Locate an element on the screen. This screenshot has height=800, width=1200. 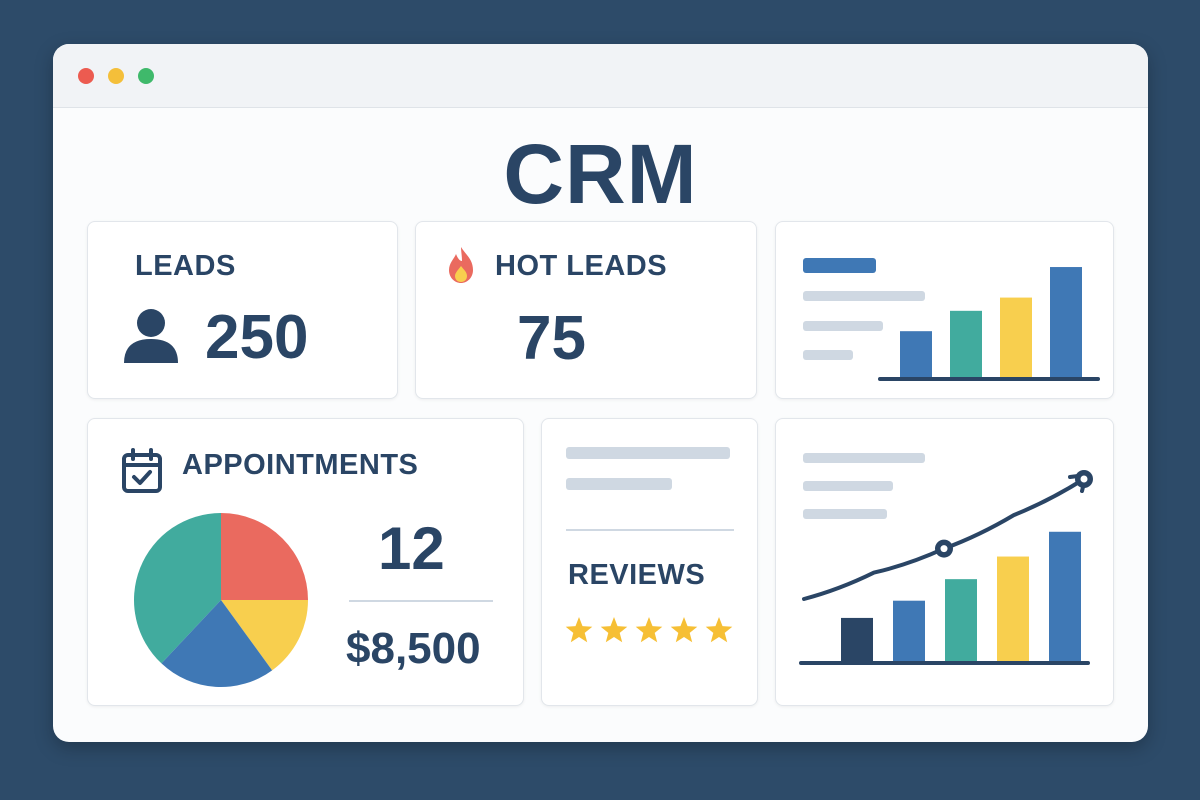
chart-title-placeholder is located at coordinates (839, 265).